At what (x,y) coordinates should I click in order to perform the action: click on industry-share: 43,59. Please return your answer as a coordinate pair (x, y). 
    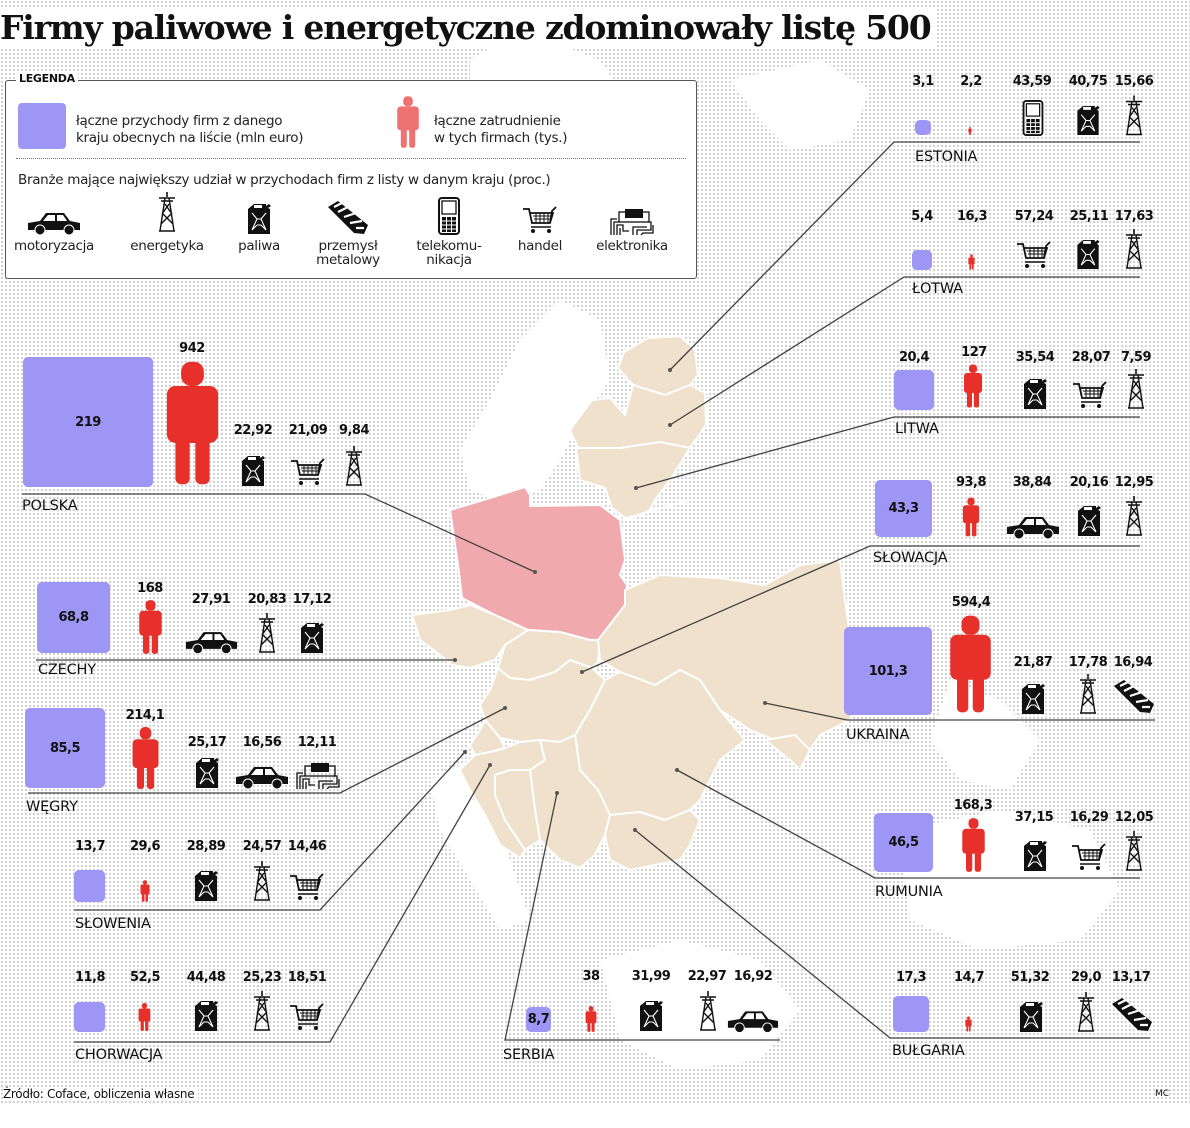
    Looking at the image, I should click on (1032, 81).